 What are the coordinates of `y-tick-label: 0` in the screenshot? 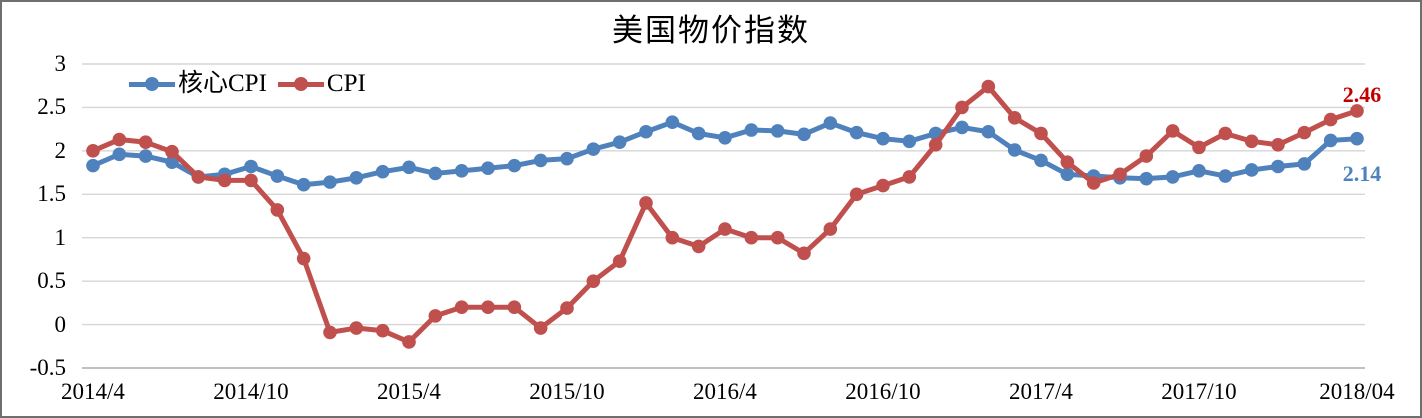 It's located at (60, 324).